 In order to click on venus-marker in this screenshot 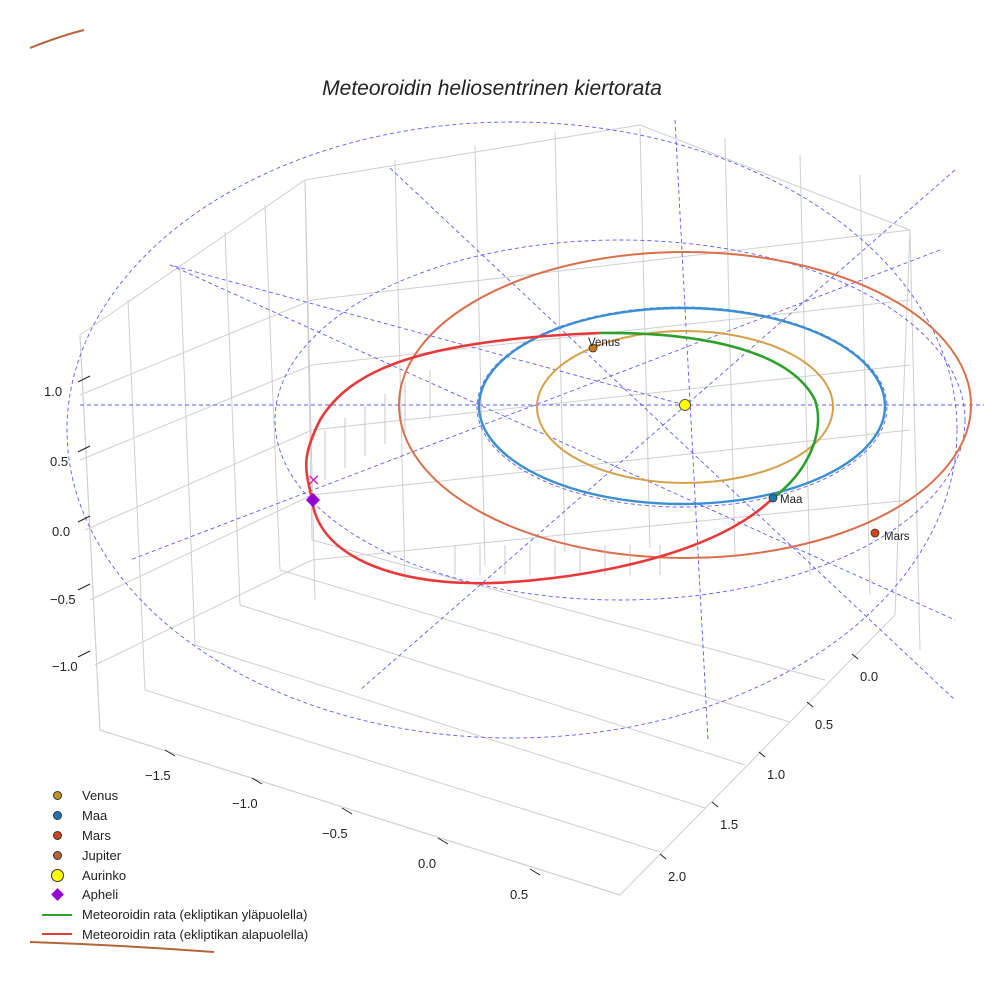, I will do `click(593, 348)`.